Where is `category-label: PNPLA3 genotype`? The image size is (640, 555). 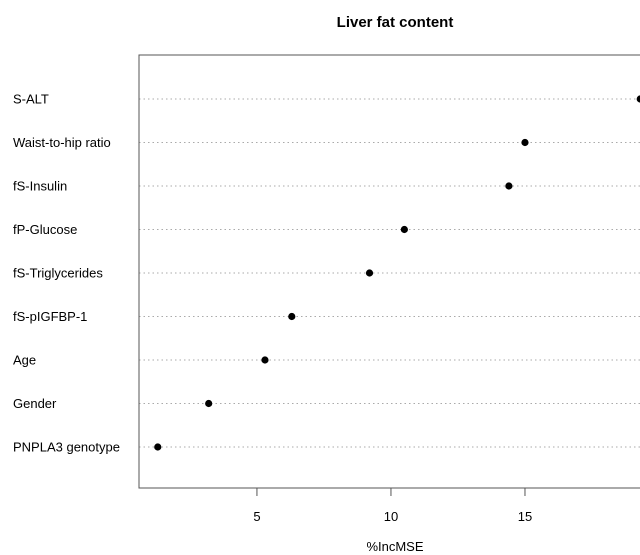
category-label: PNPLA3 genotype is located at coordinates (66, 447).